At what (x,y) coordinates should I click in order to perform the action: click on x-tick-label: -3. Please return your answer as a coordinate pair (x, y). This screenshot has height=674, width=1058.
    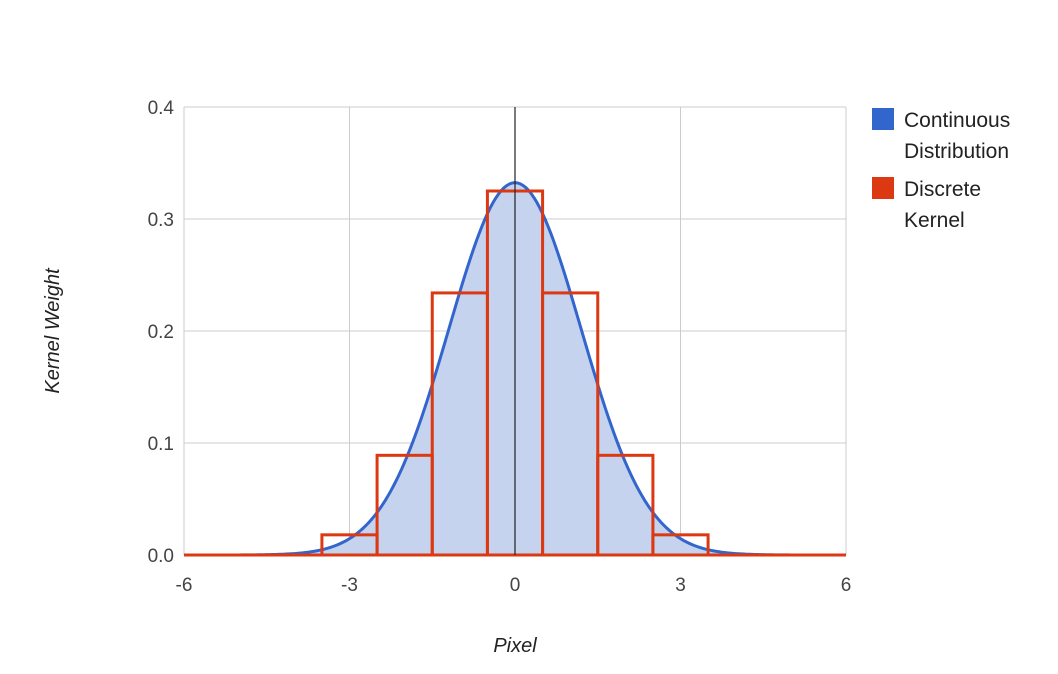
    Looking at the image, I should click on (349, 585).